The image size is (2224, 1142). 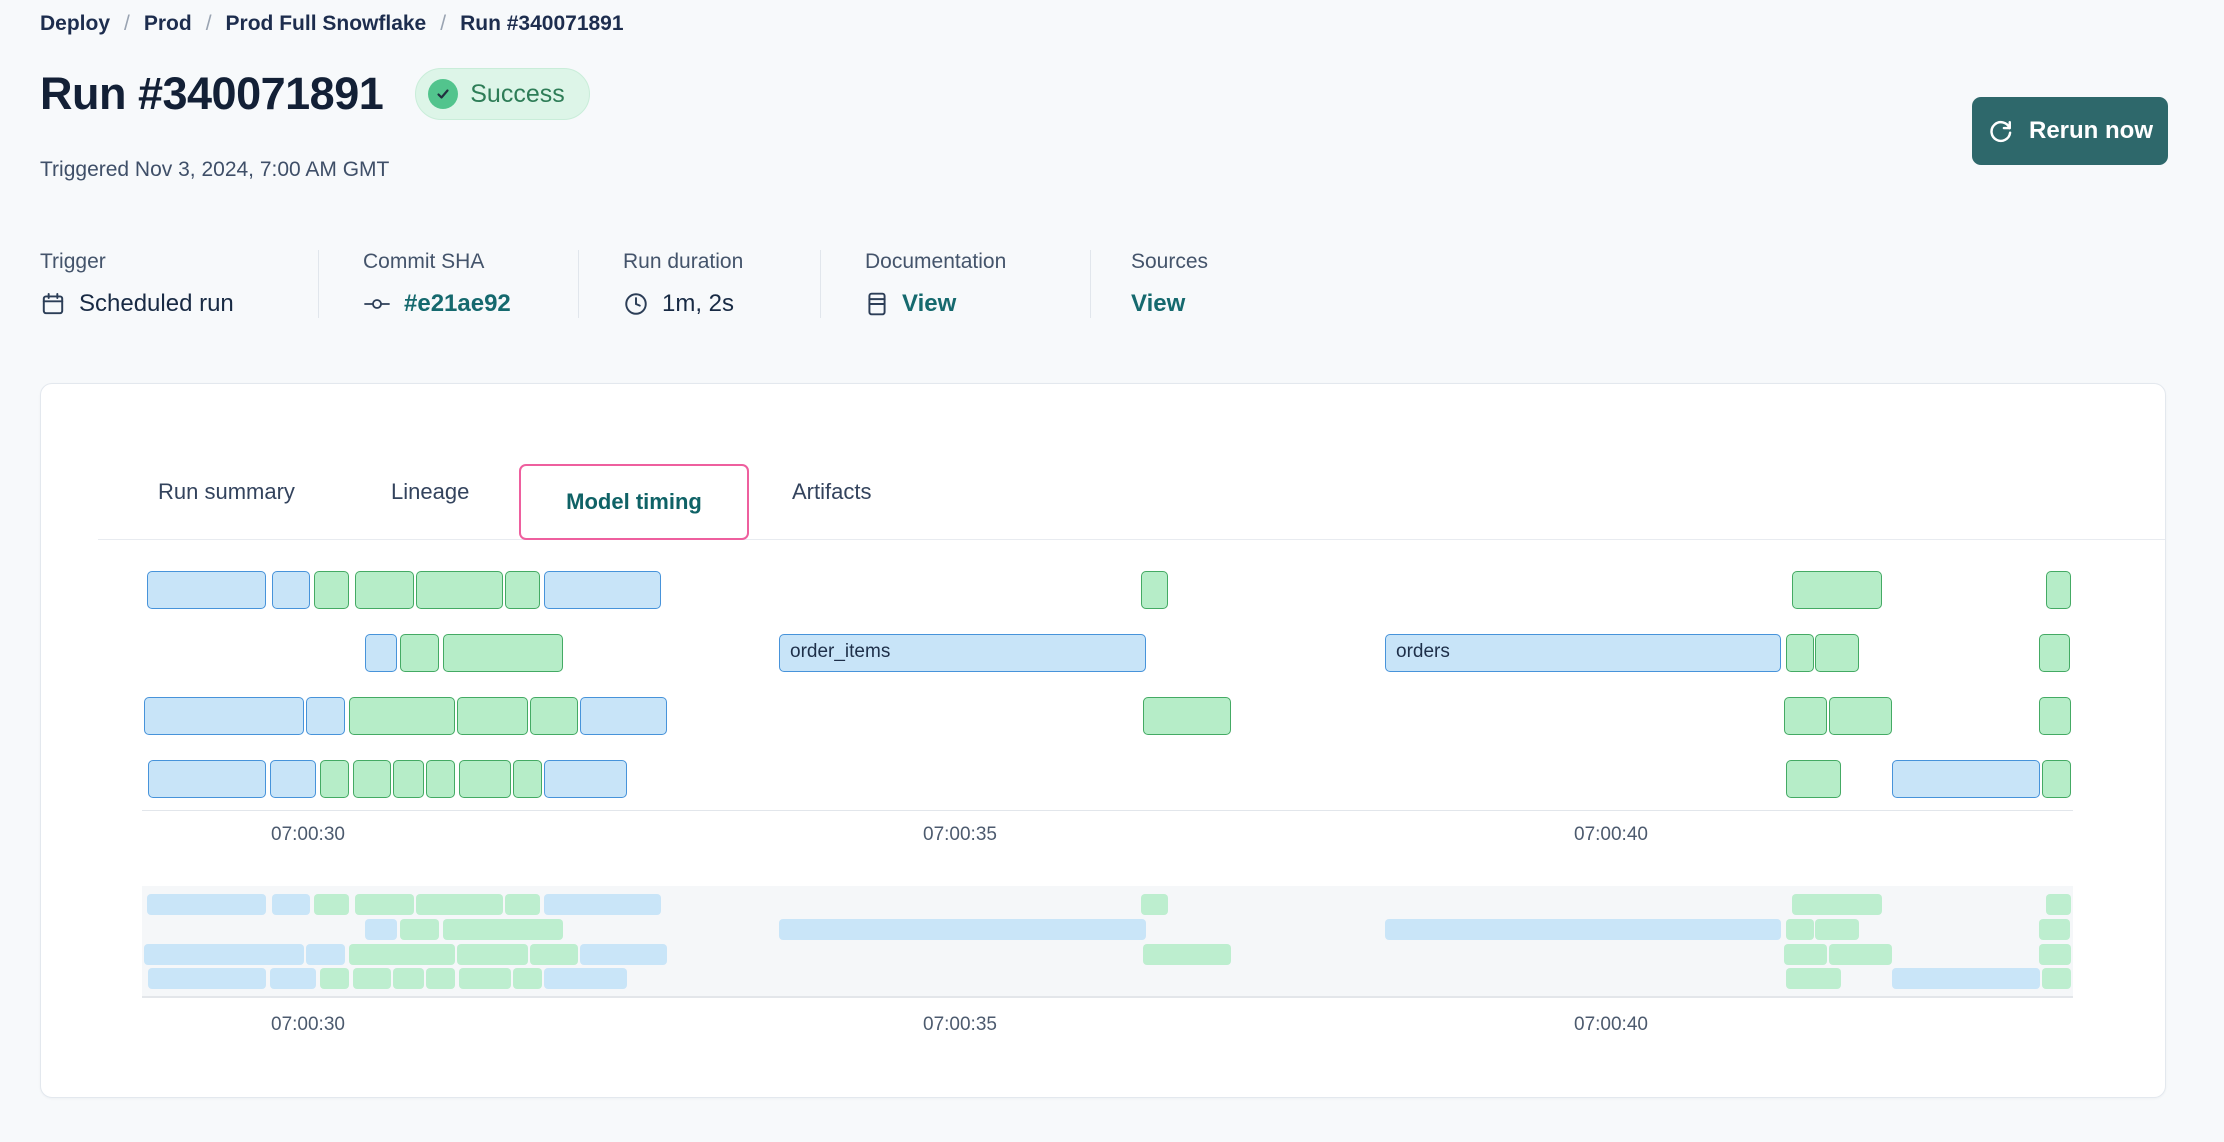 I want to click on meta-run-duration: Run duration 1m, 2s, so click(x=699, y=284).